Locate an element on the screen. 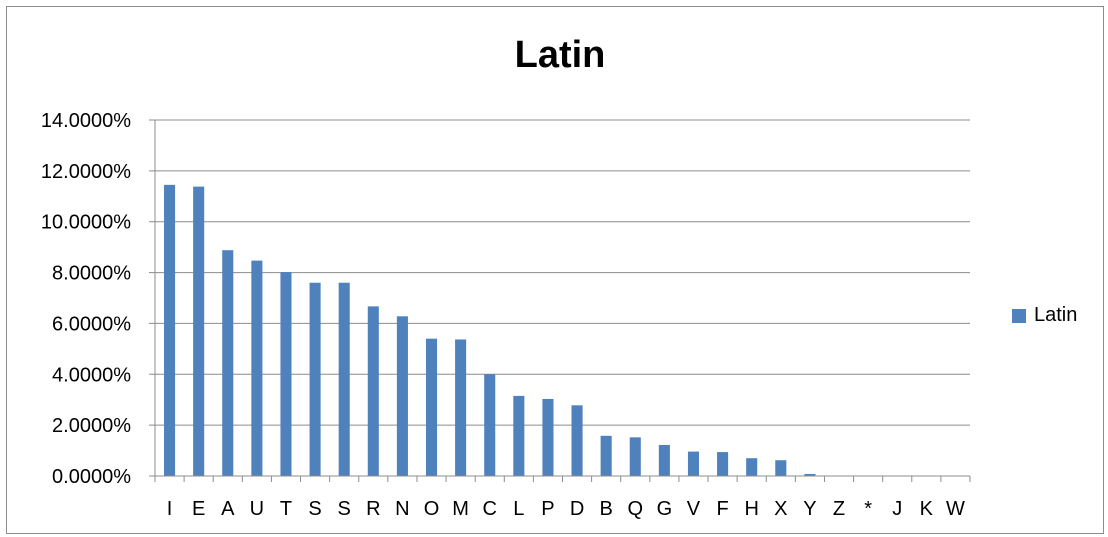  legend: Latin is located at coordinates (1044, 315).